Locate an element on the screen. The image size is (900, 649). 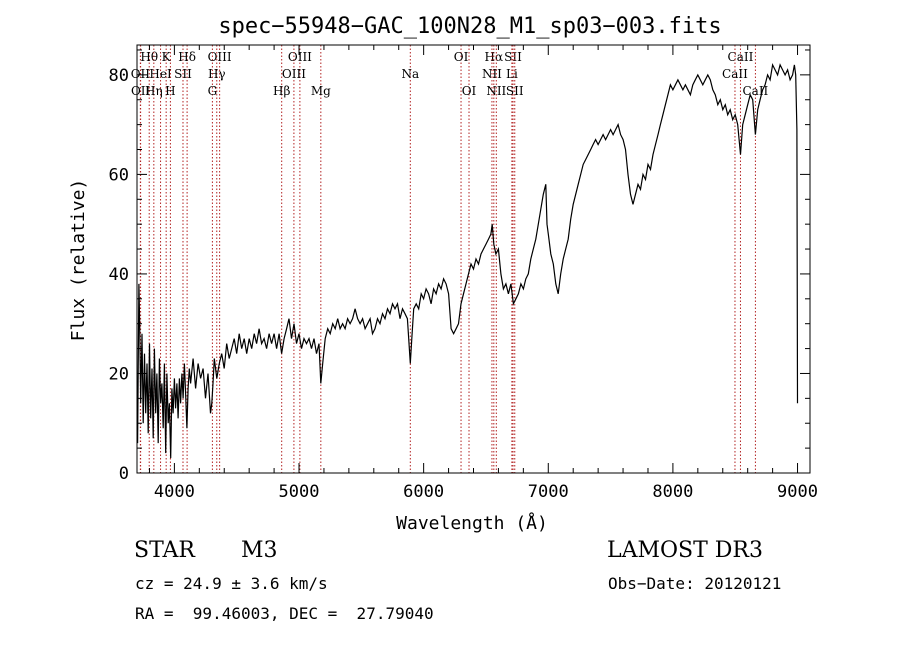
marker-label: Li is located at coordinates (512, 74).